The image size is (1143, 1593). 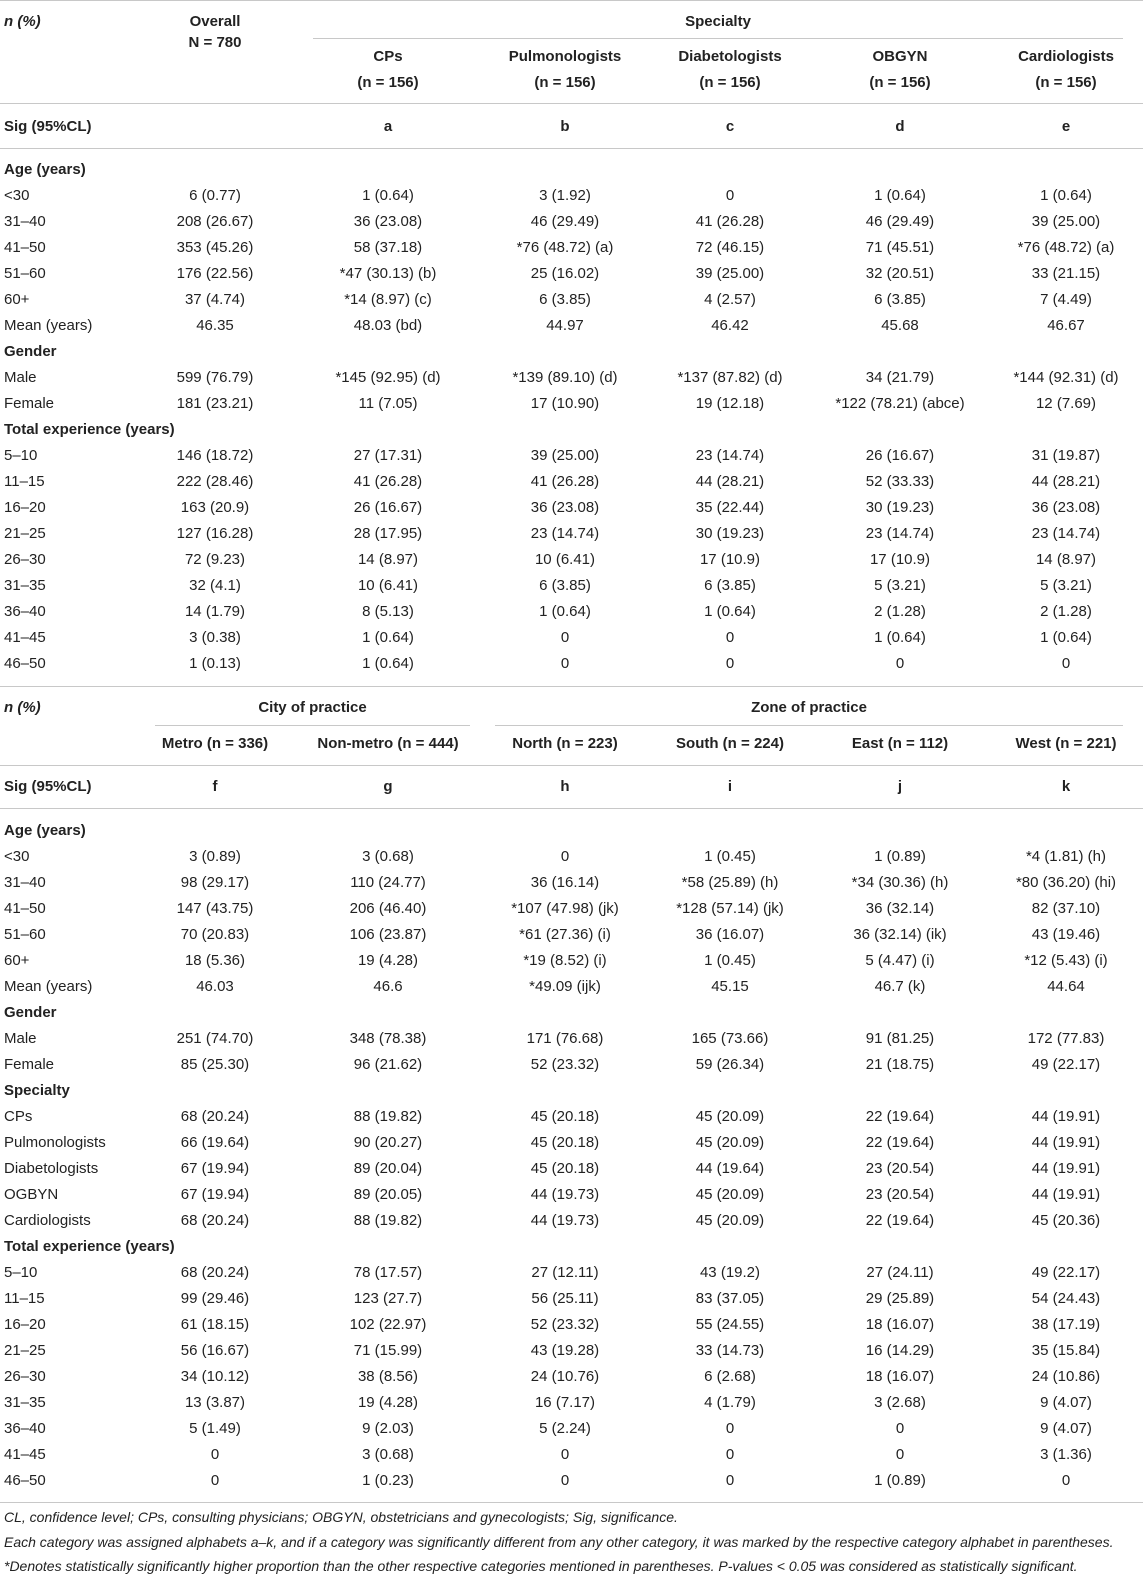 What do you see at coordinates (388, 1402) in the screenshot?
I see `cell: 19 (4.28)` at bounding box center [388, 1402].